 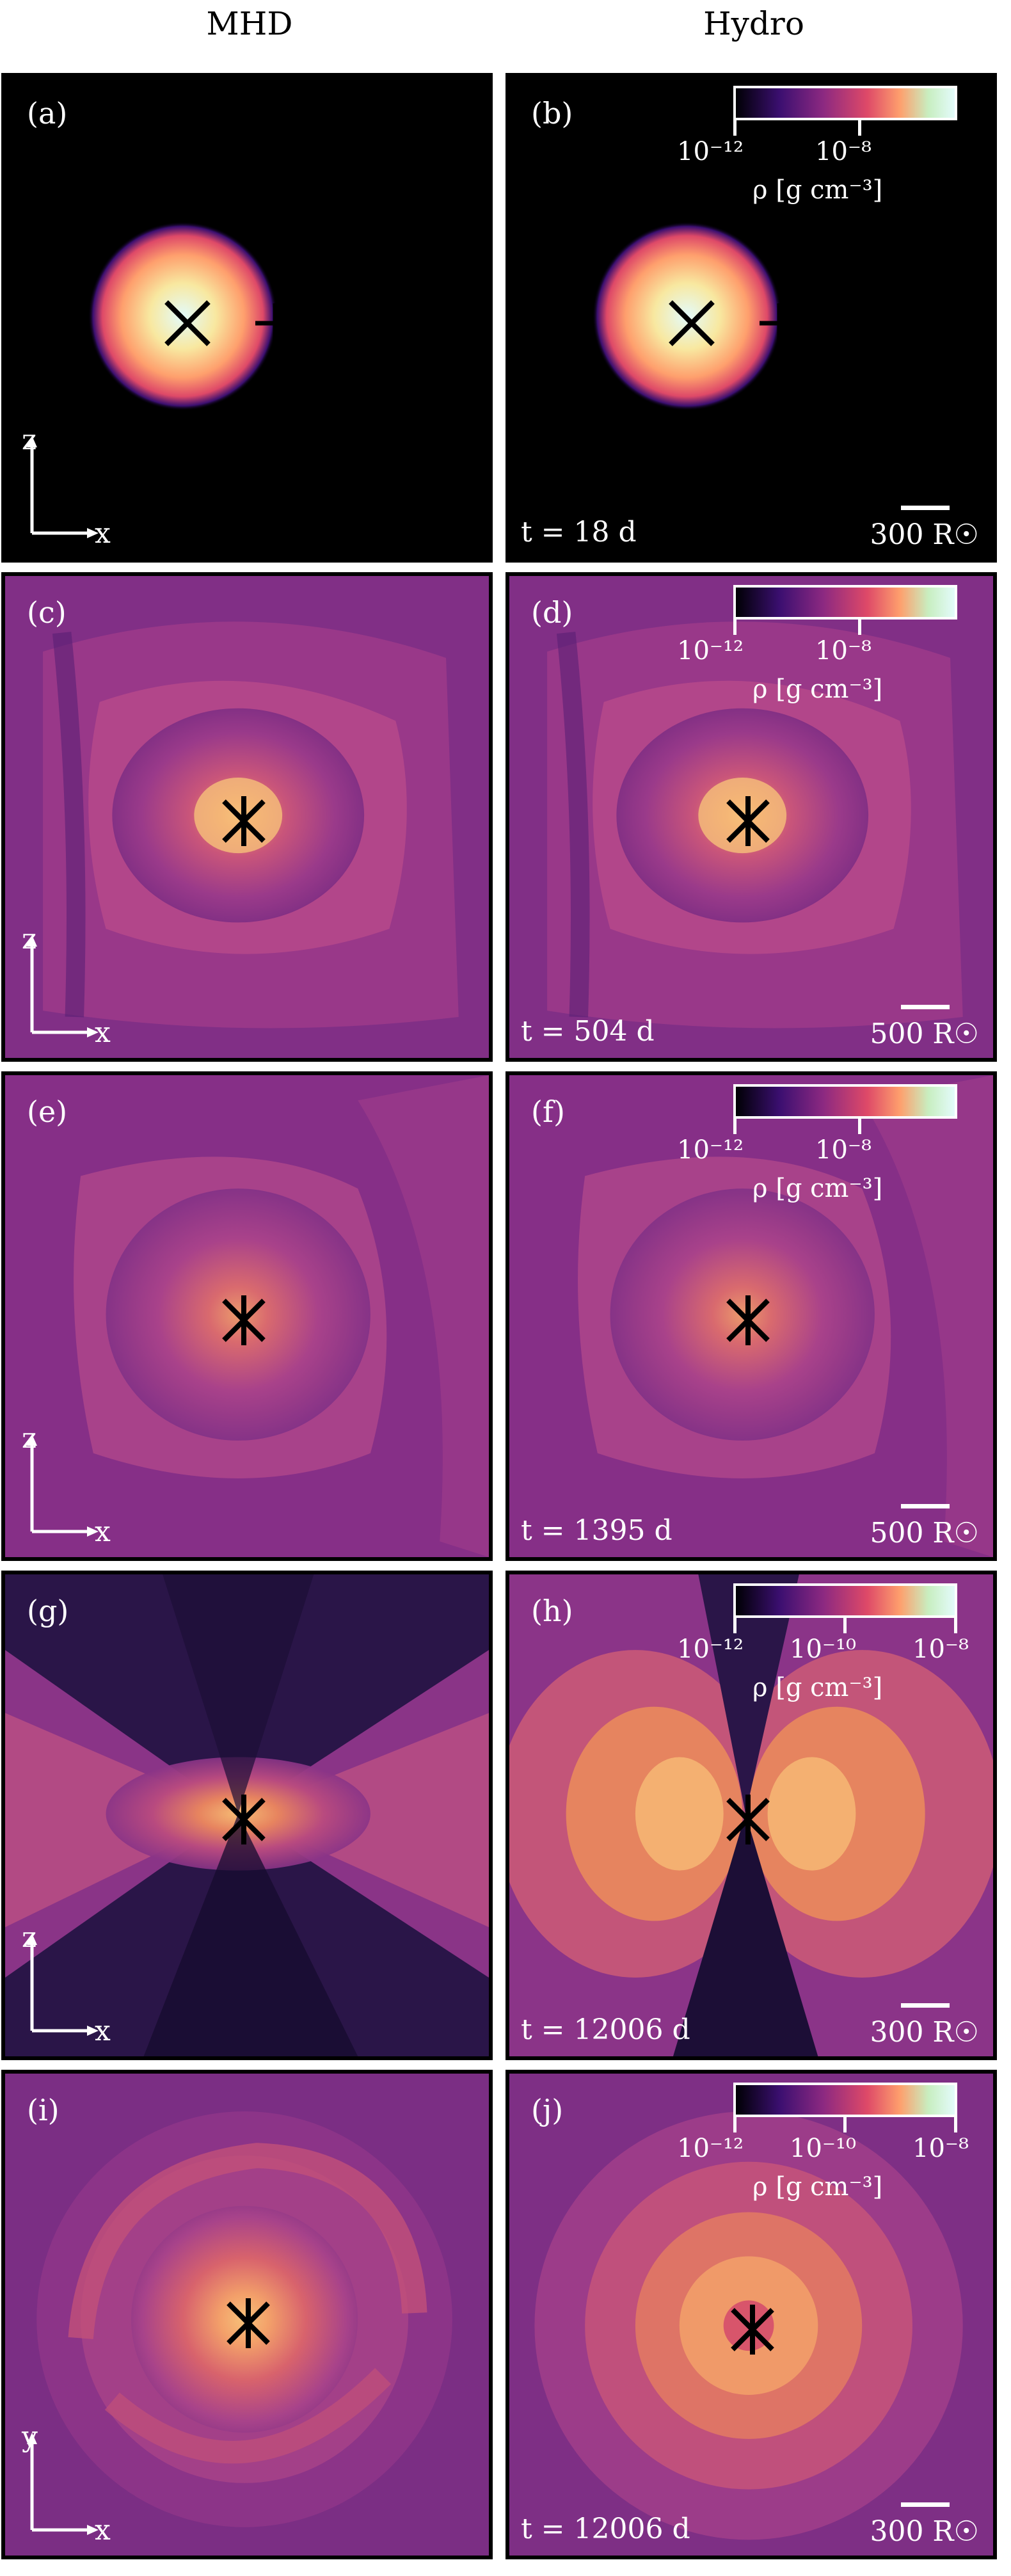 I want to click on density-map-b, so click(x=687, y=316).